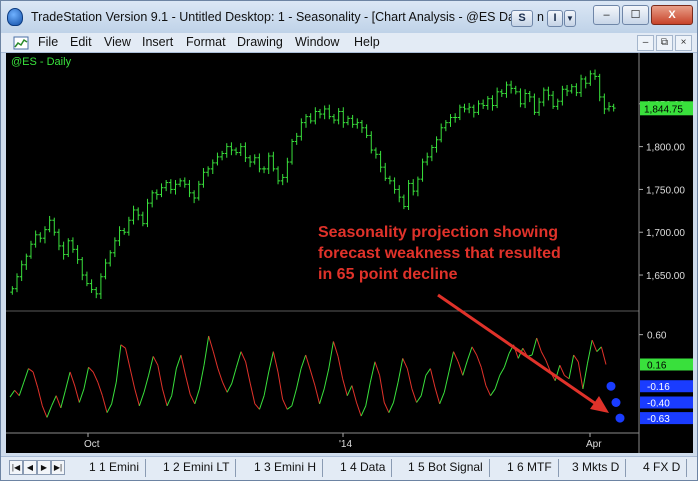 The height and width of the screenshot is (481, 698). I want to click on s-button: S, so click(522, 18).